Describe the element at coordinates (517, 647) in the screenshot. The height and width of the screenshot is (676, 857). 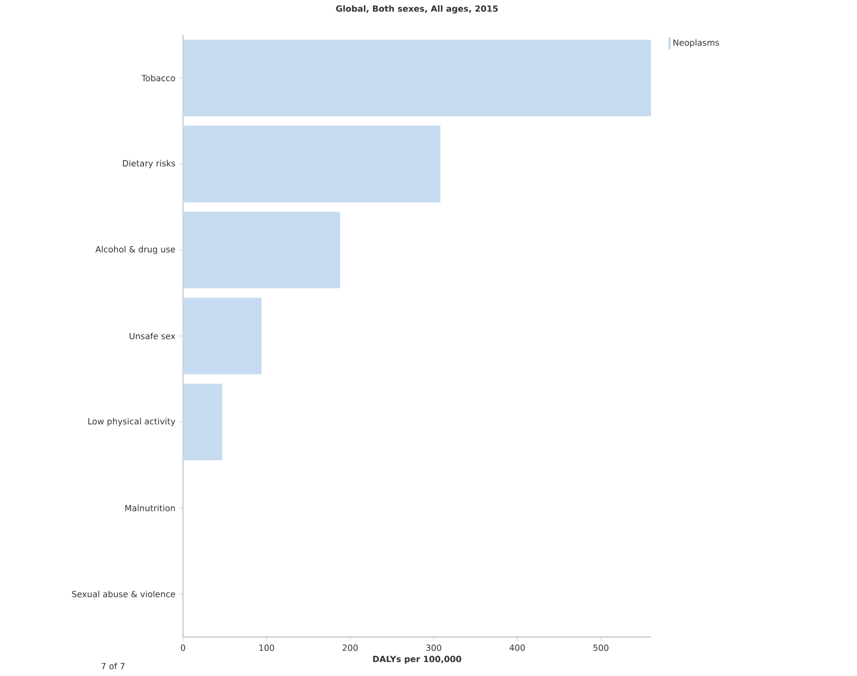
I see `x-tick-label: 400` at that location.